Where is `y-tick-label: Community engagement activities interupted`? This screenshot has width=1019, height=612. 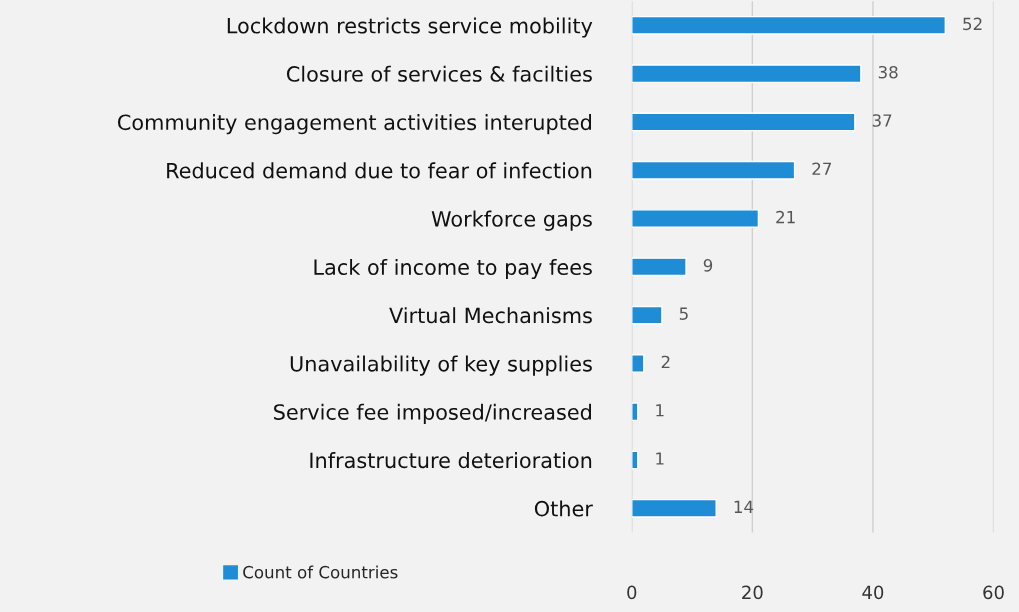 y-tick-label: Community engagement activities interupted is located at coordinates (354, 124).